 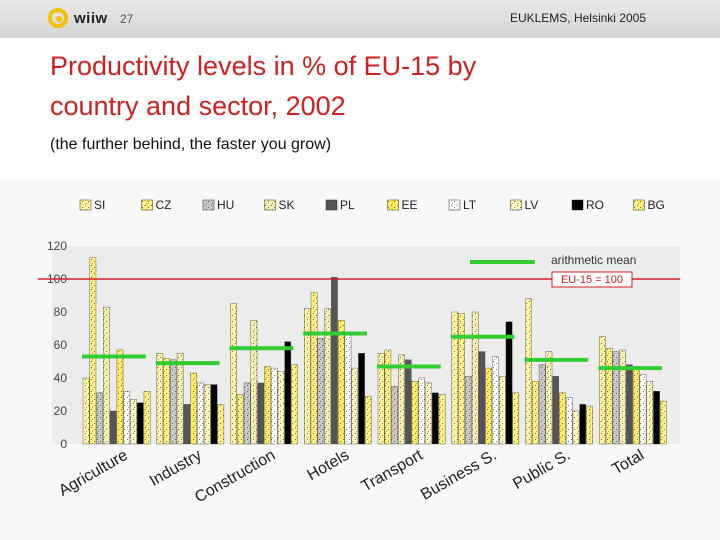 I want to click on y-tick-label: 40, so click(x=61, y=378).